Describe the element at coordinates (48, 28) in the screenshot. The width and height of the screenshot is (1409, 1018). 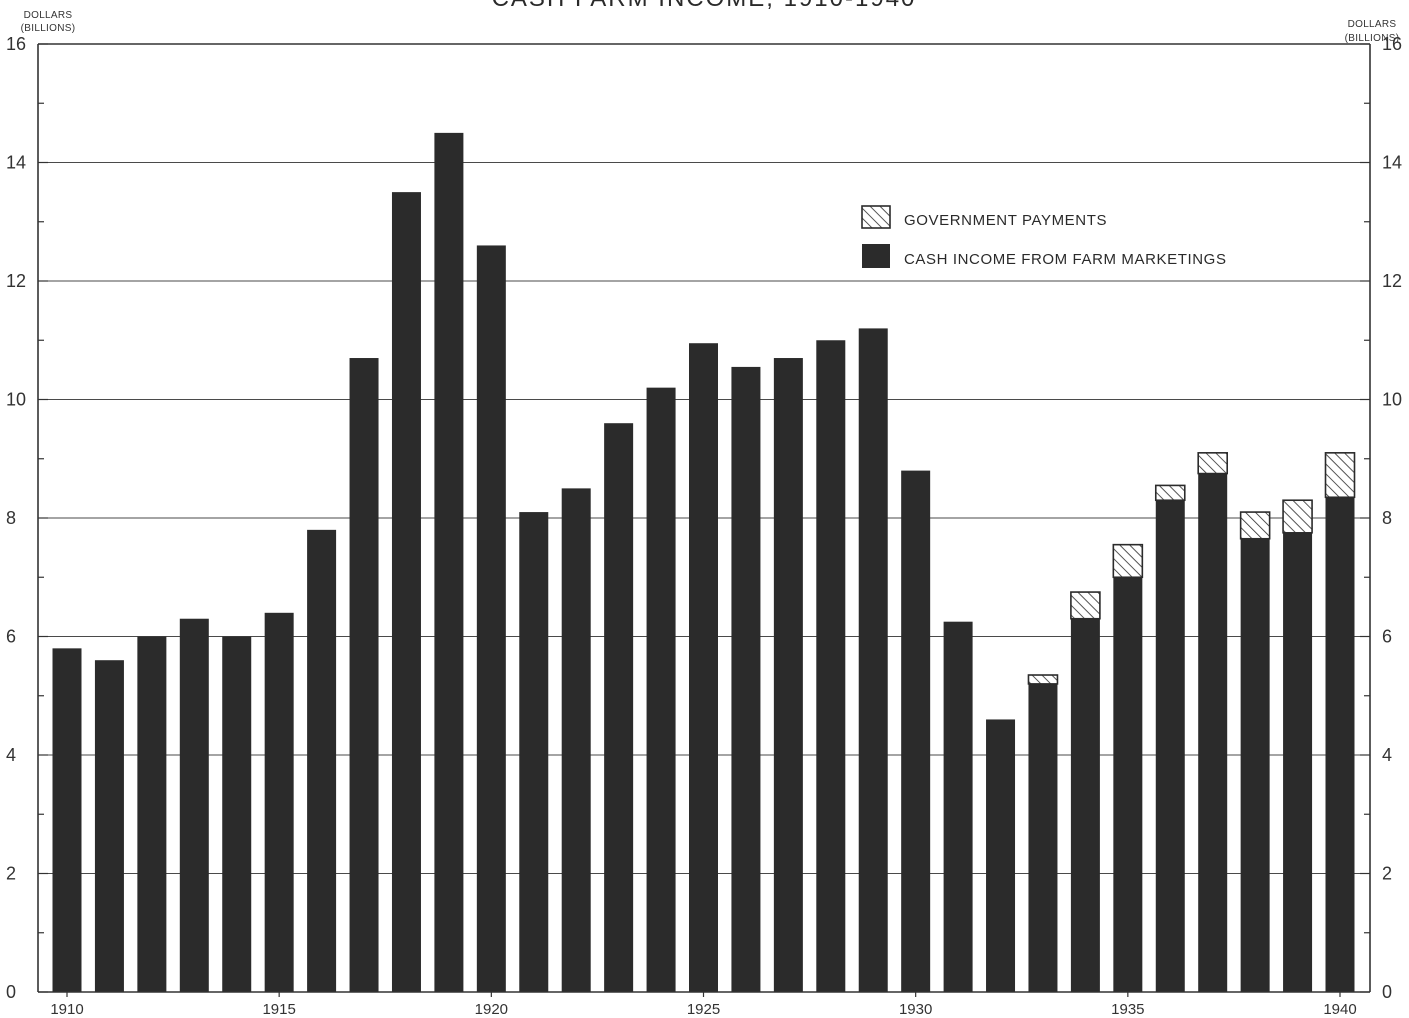
I see `left-axis-title-line2: (BILLIONS)` at that location.